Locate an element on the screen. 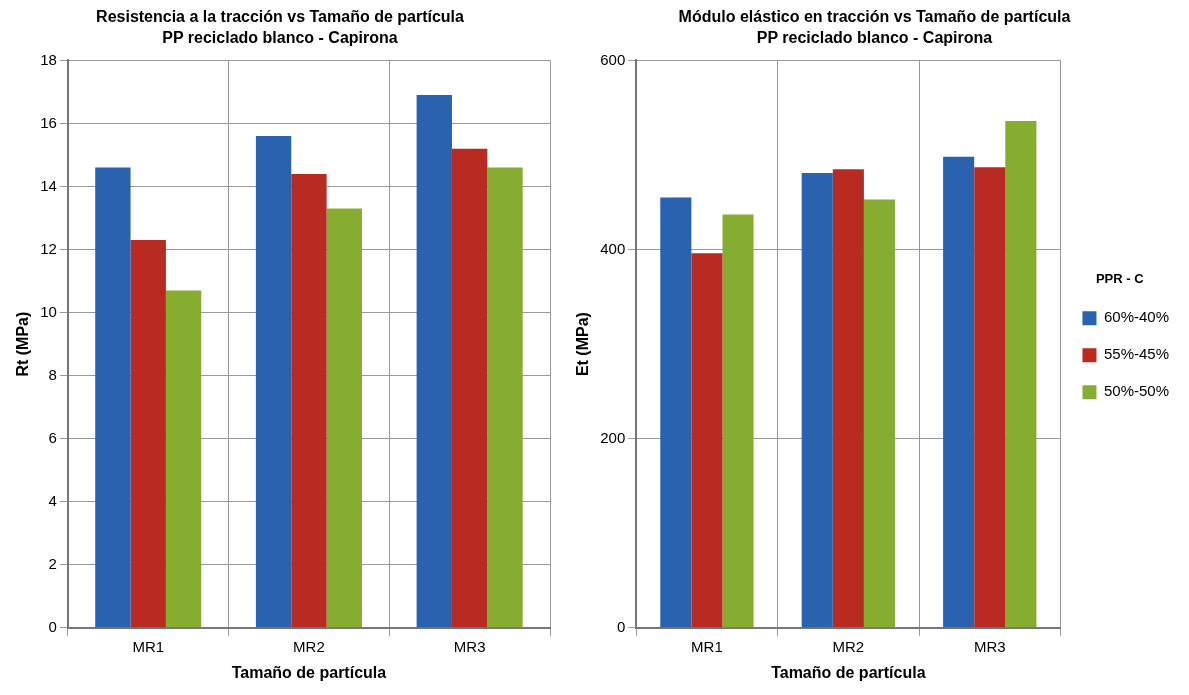 This screenshot has height=695, width=1189. legend-label: 55%-45% is located at coordinates (1136, 354).